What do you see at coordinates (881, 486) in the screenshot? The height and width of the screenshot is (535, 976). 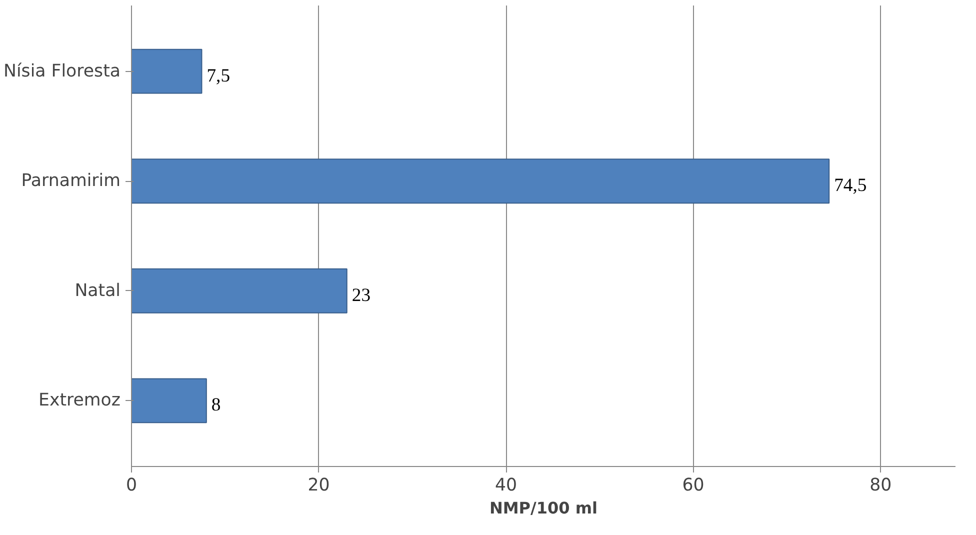 I see `x-tick-label: 80` at bounding box center [881, 486].